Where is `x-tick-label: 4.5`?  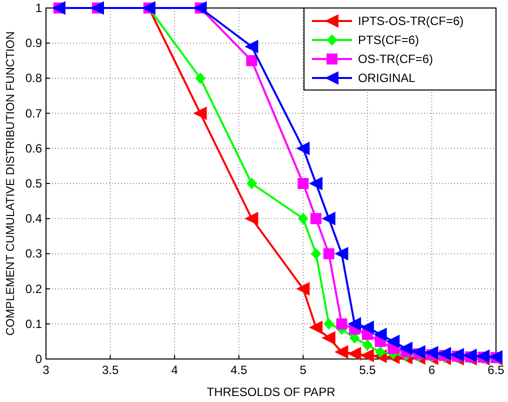
x-tick-label: 4.5 is located at coordinates (239, 370).